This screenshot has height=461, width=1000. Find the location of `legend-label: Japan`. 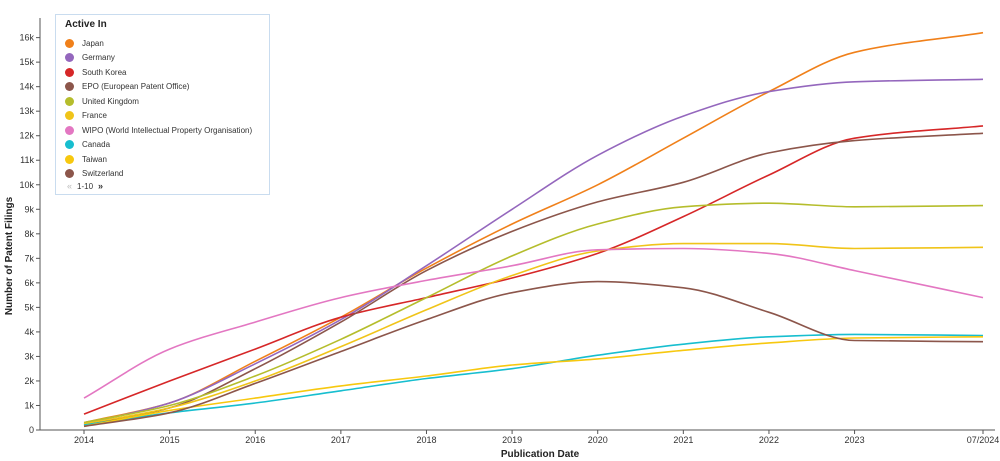

legend-label: Japan is located at coordinates (93, 43).